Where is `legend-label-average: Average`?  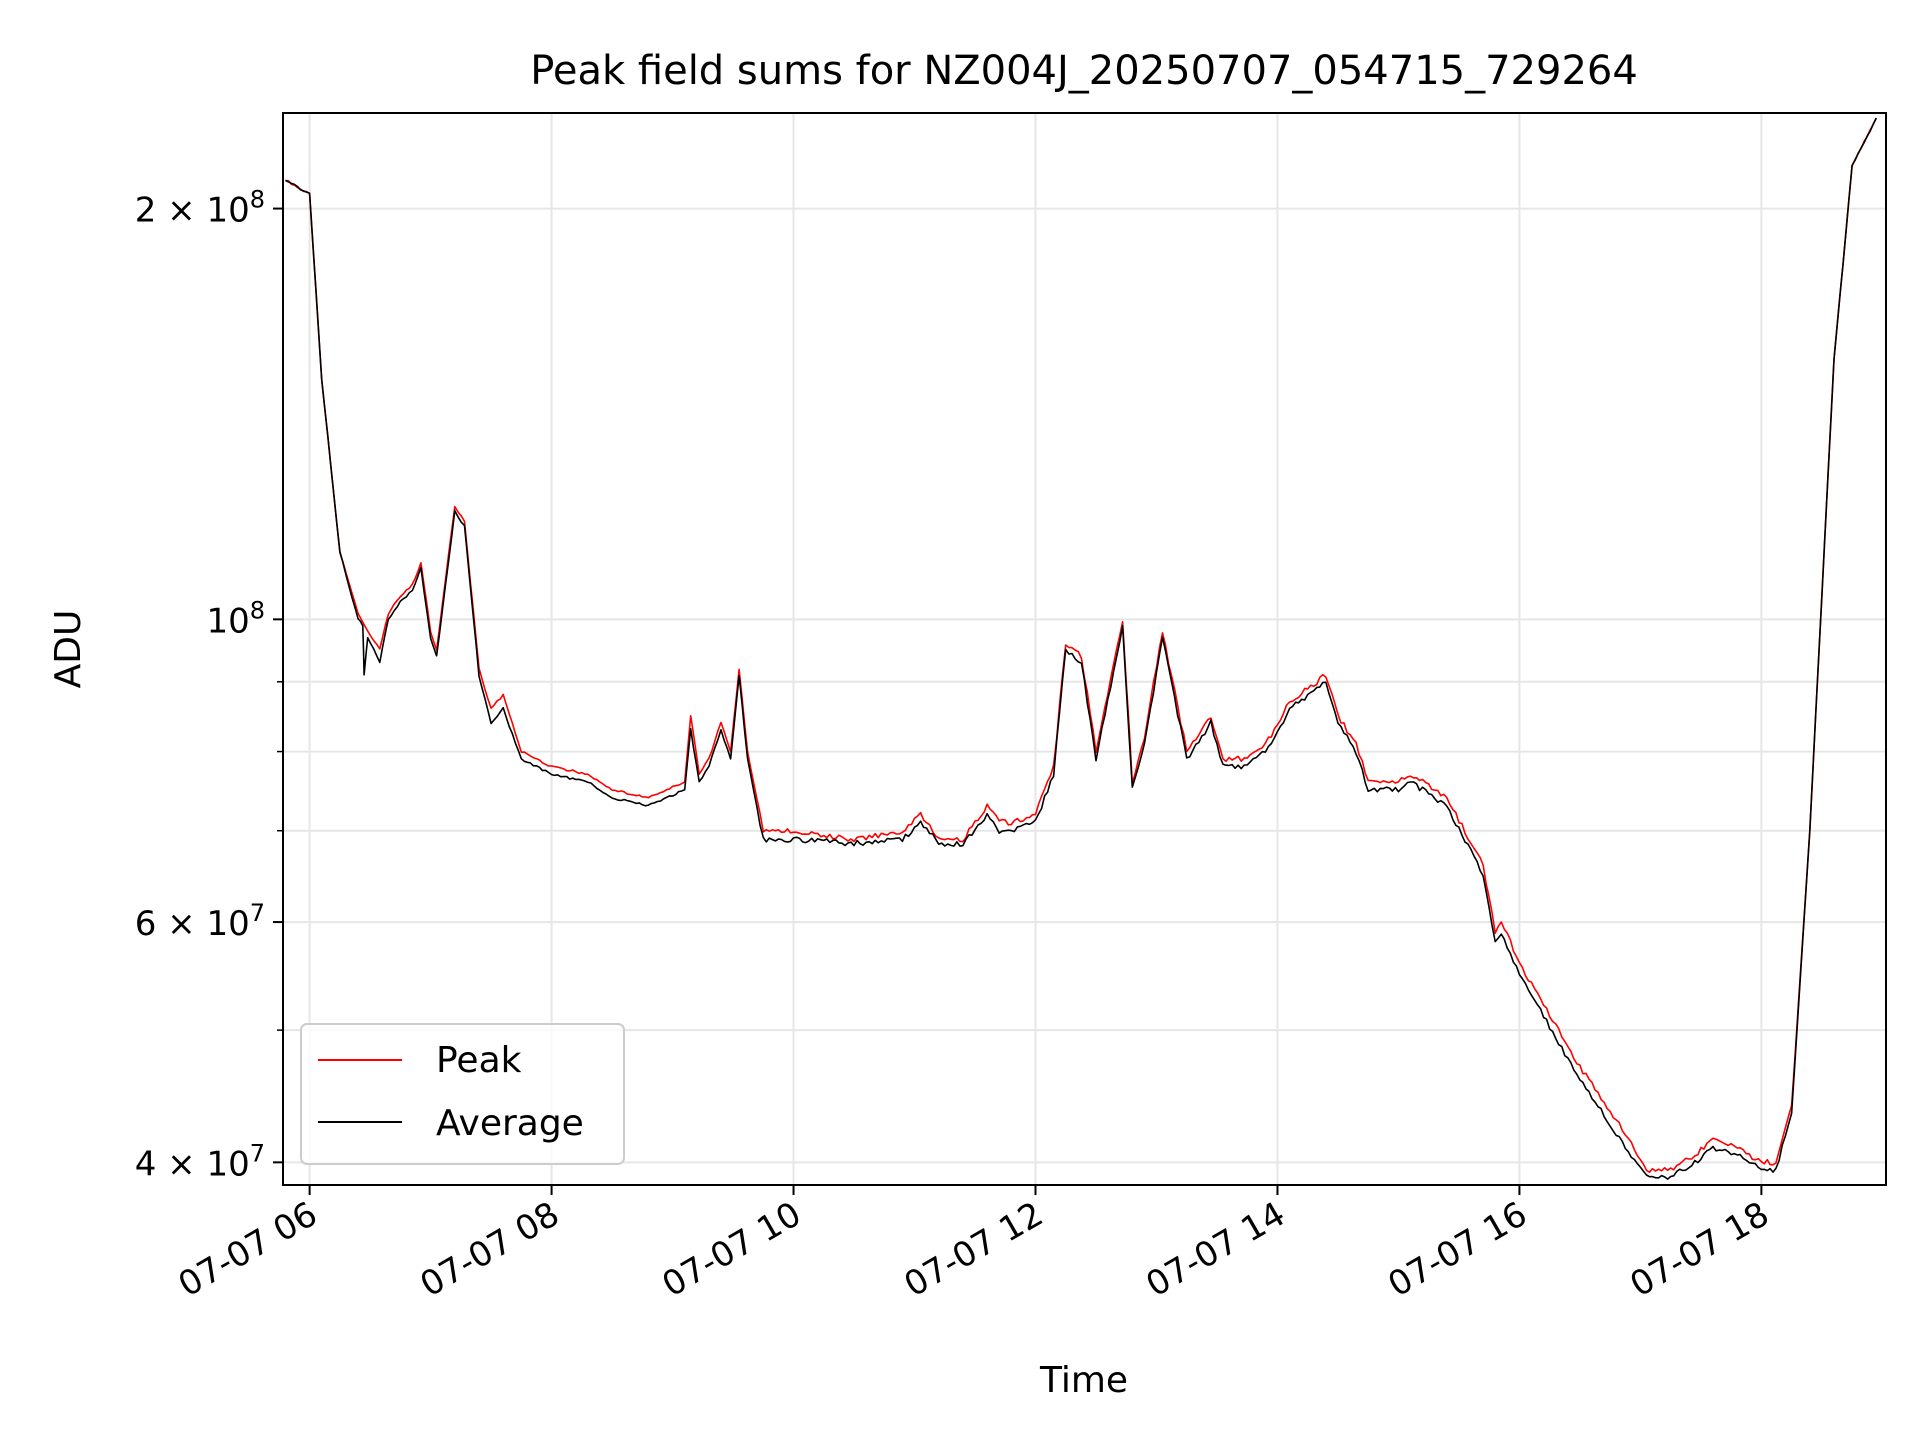 legend-label-average: Average is located at coordinates (510, 1123).